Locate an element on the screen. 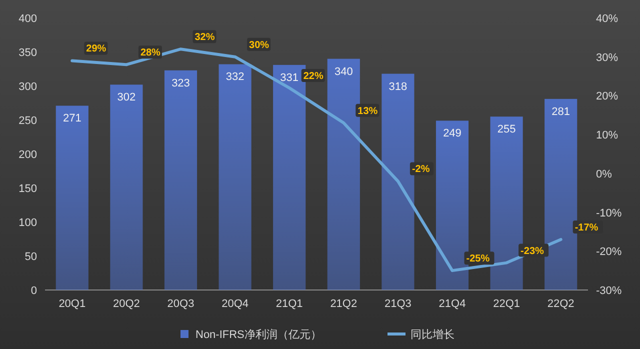 Image resolution: width=640 pixels, height=349 pixels. ytick: 100 is located at coordinates (27, 223).